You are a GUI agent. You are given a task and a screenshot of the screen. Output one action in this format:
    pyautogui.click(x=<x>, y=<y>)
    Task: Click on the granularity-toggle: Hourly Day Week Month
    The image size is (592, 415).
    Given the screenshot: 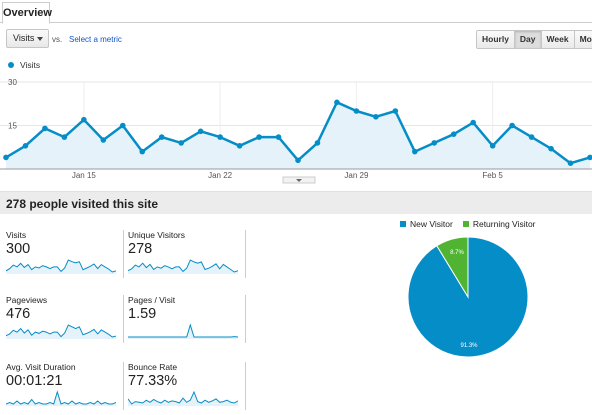 What is the action you would take?
    pyautogui.click(x=534, y=39)
    